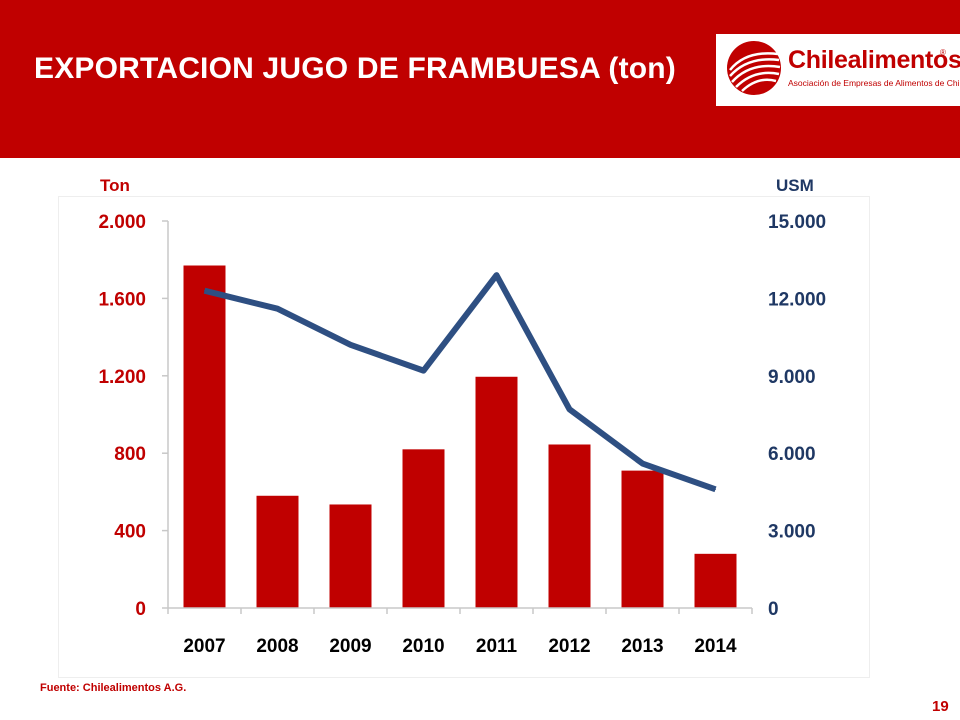  I want to click on right-tick-label: 0, so click(773, 609).